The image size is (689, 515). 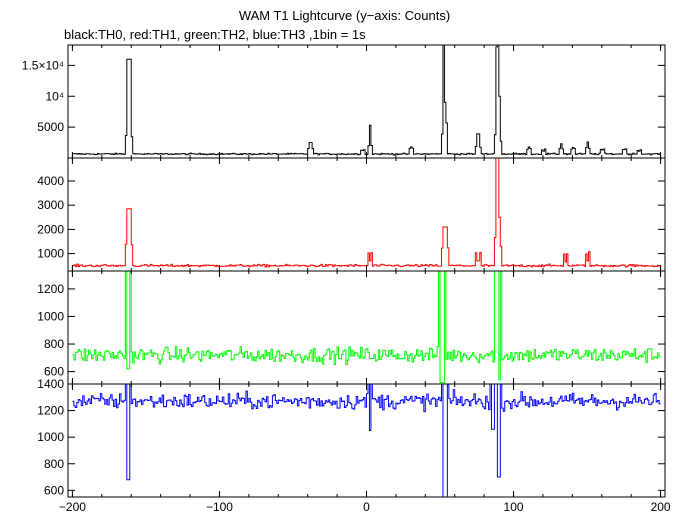 What do you see at coordinates (50, 229) in the screenshot?
I see `y-tick-label: 2000` at bounding box center [50, 229].